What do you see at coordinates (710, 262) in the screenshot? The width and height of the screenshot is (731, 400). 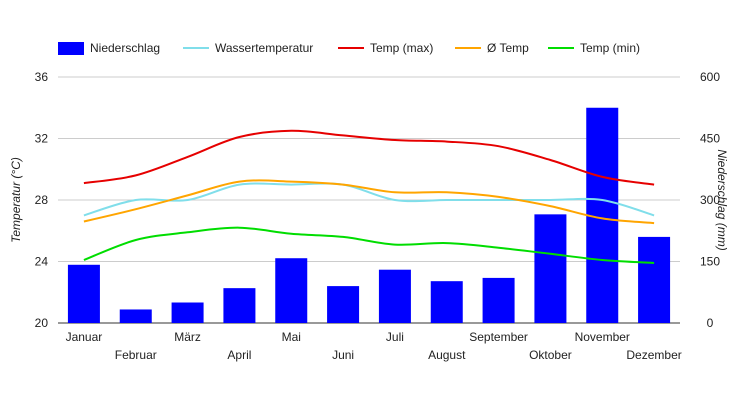 I see `y-right-tick-label: 150` at bounding box center [710, 262].